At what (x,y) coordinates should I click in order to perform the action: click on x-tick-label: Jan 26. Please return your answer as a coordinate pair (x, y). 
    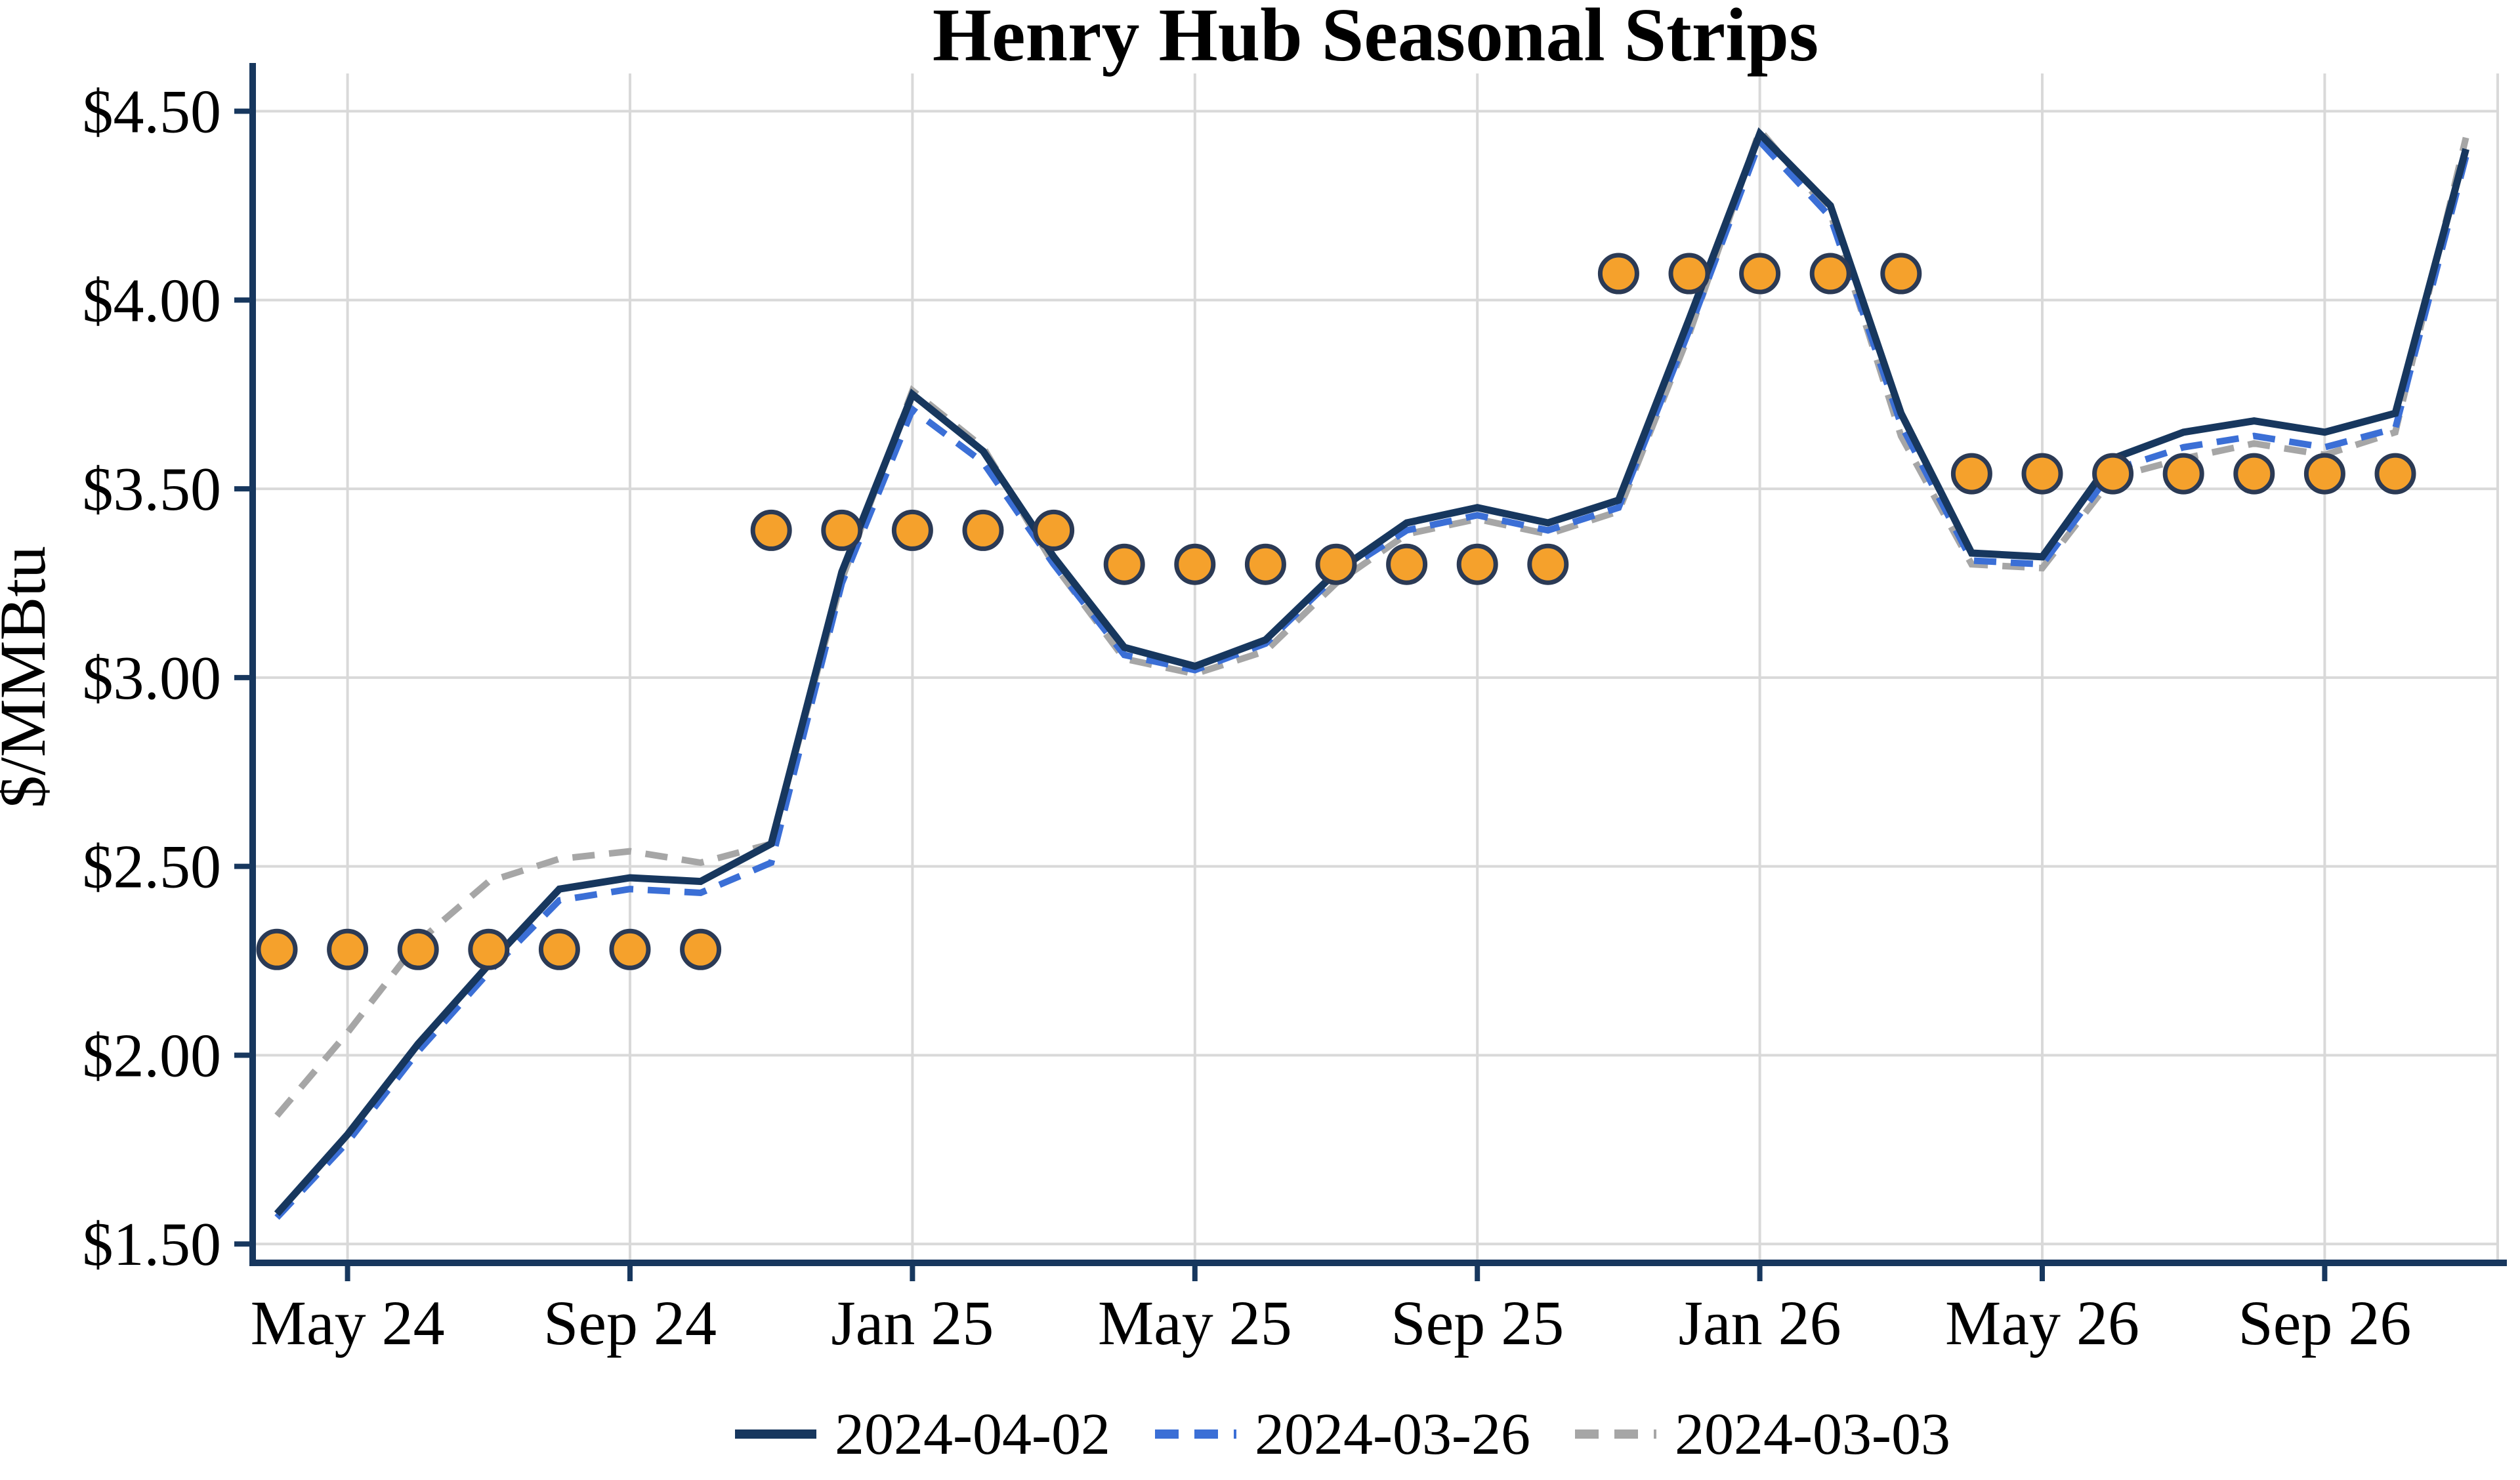
    Looking at the image, I should click on (1760, 1323).